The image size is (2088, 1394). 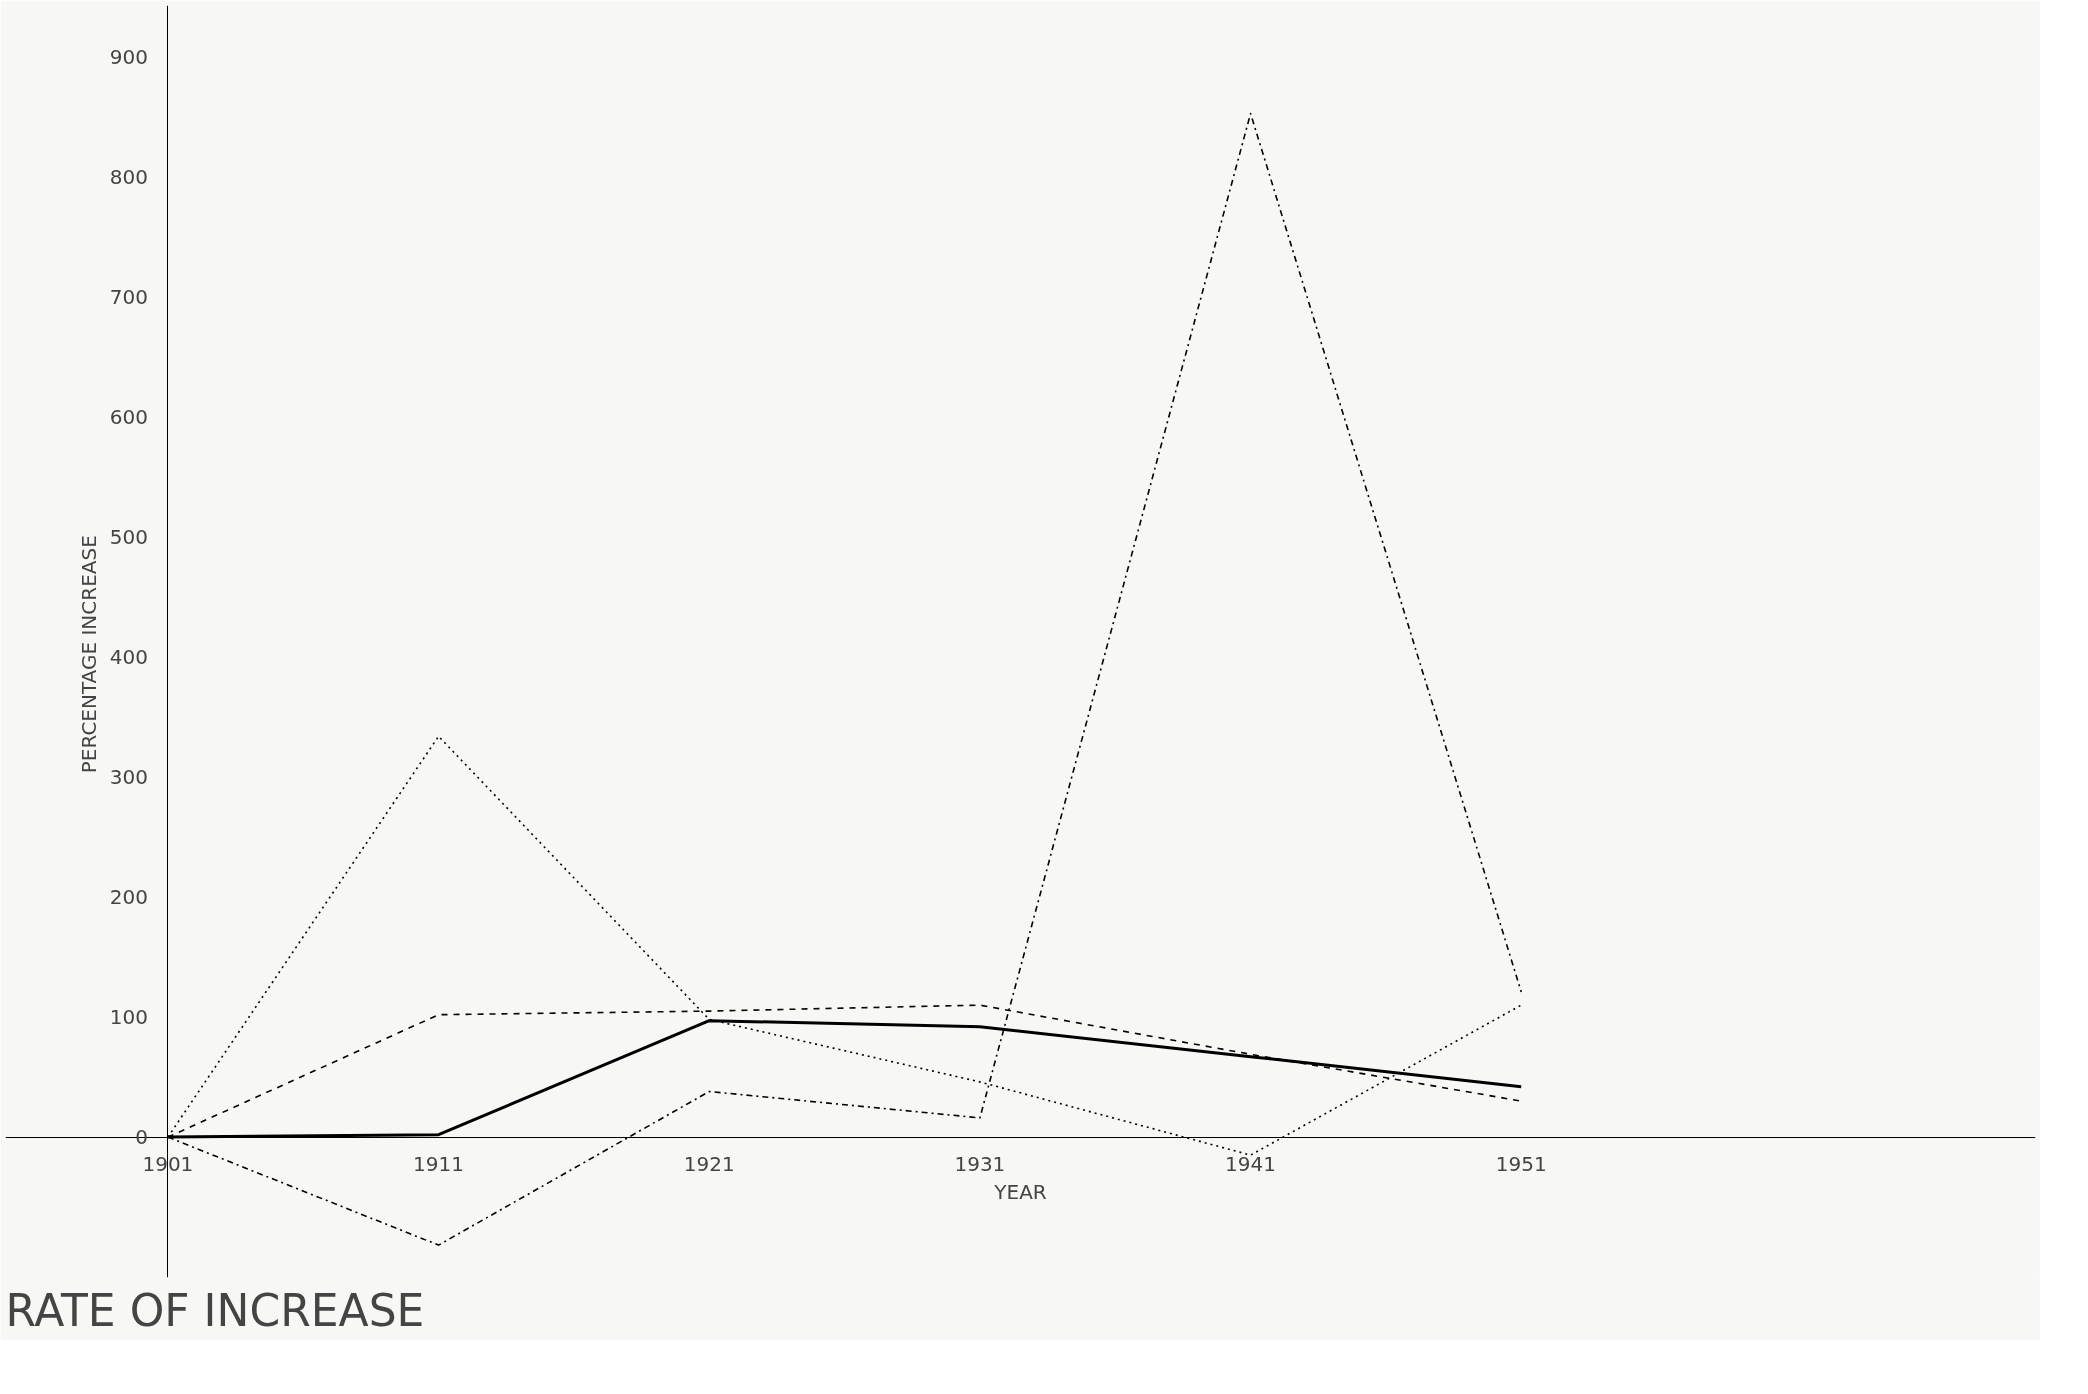 I want to click on y-tick-label: 700, so click(x=128, y=297).